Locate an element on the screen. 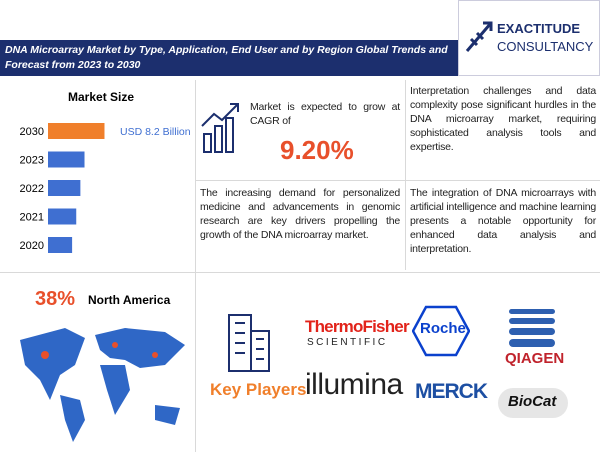 This screenshot has width=600, height=452. y-tick-label: 2021 is located at coordinates (32, 218).